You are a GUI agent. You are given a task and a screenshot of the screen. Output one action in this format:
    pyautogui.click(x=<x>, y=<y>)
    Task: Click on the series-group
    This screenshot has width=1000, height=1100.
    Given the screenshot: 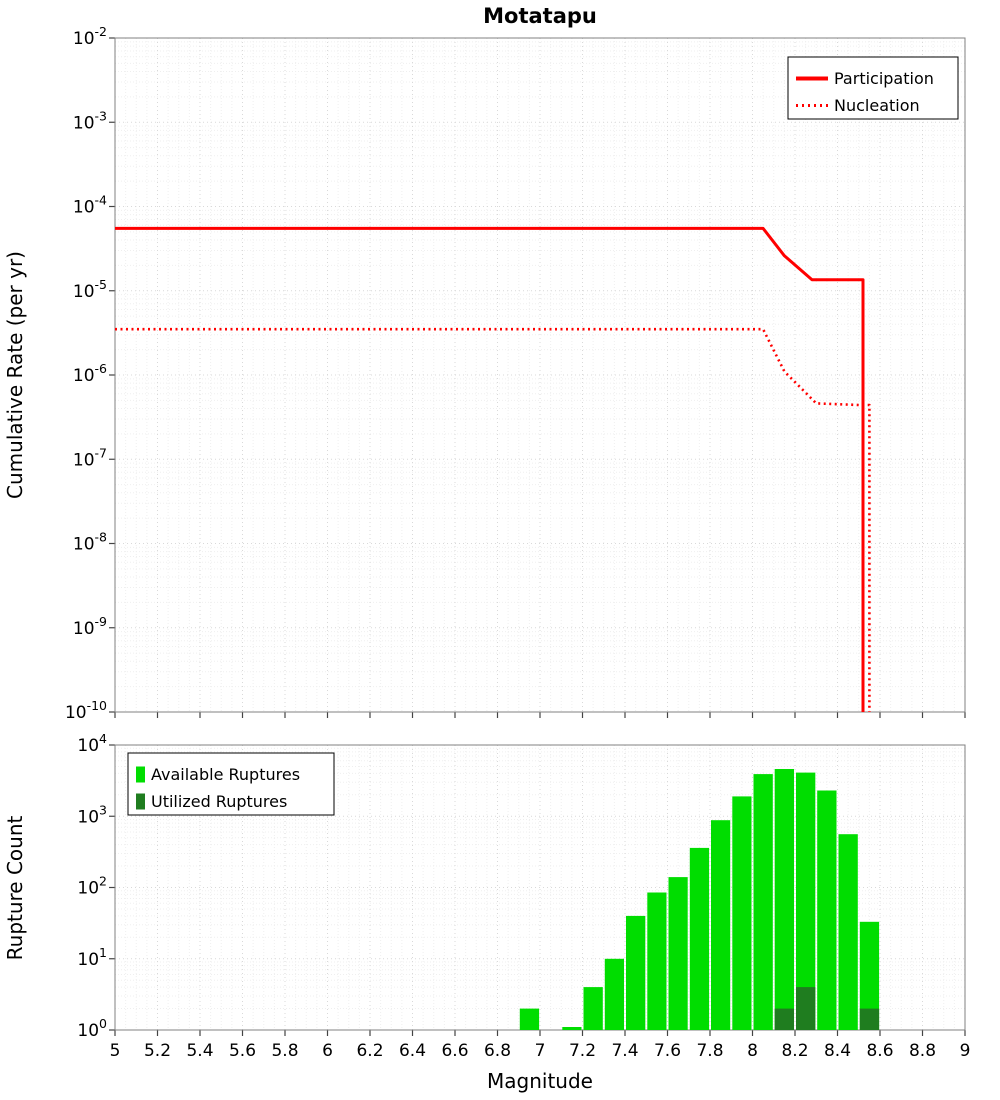 What is the action you would take?
    pyautogui.click(x=699, y=899)
    